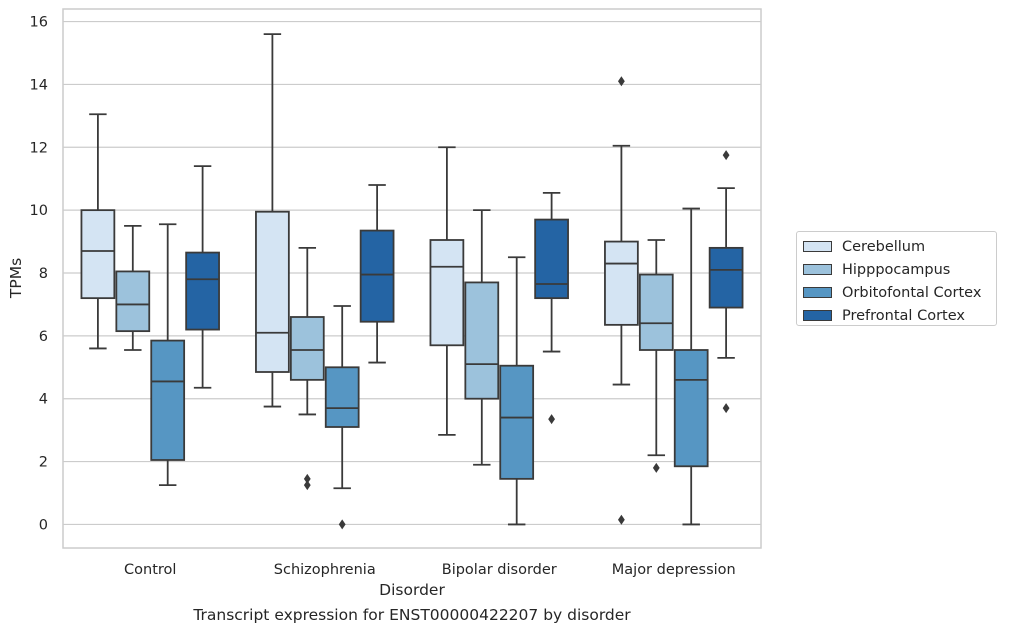 This screenshot has width=1009, height=634. Describe the element at coordinates (39, 148) in the screenshot. I see `y-tick-label: 12` at that location.